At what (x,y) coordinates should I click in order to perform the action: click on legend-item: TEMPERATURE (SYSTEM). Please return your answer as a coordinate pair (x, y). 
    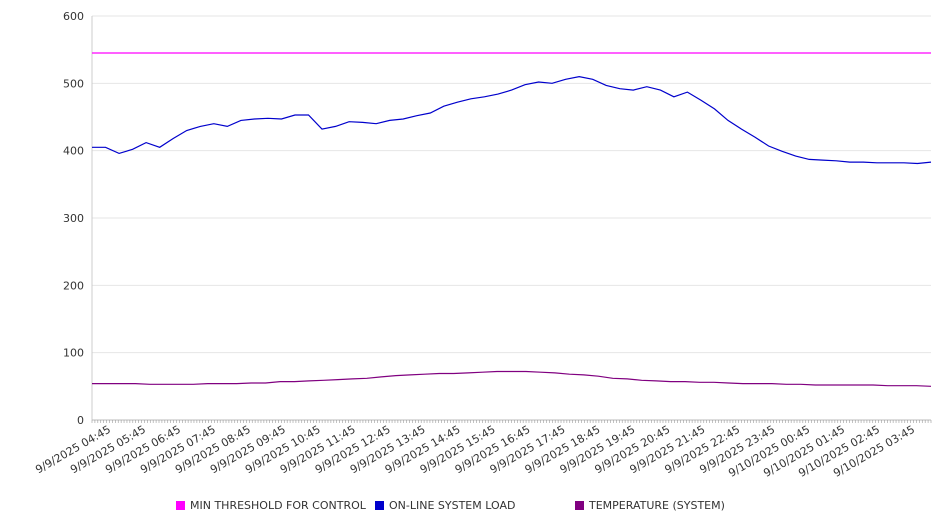
    Looking at the image, I should click on (650, 505).